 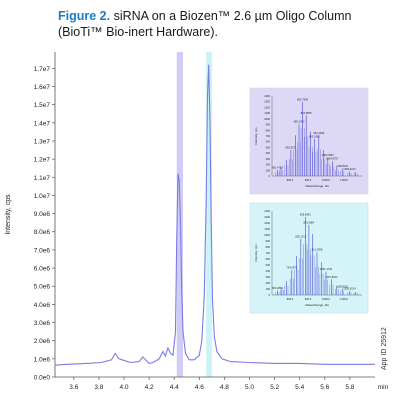 I want to click on inset-peak-label: 1250.9214, so click(x=349, y=169).